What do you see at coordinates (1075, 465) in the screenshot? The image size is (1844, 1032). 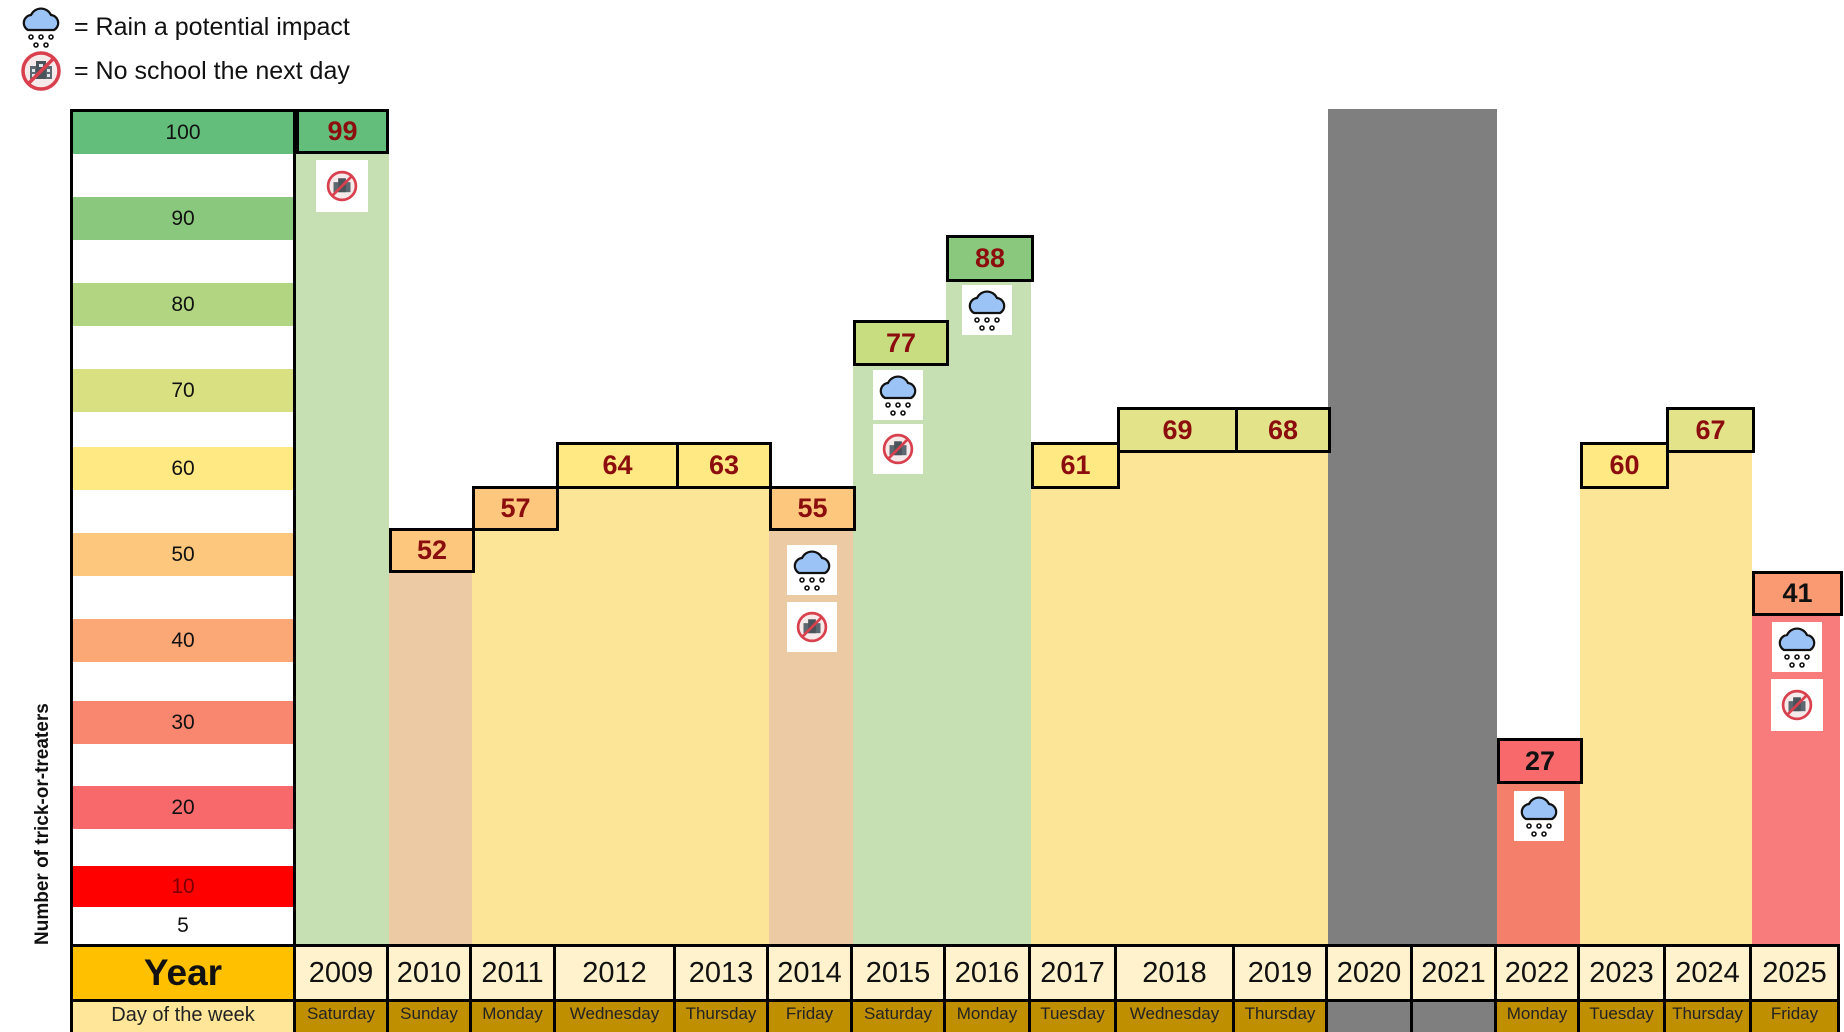 I see `value-2017: 61` at bounding box center [1075, 465].